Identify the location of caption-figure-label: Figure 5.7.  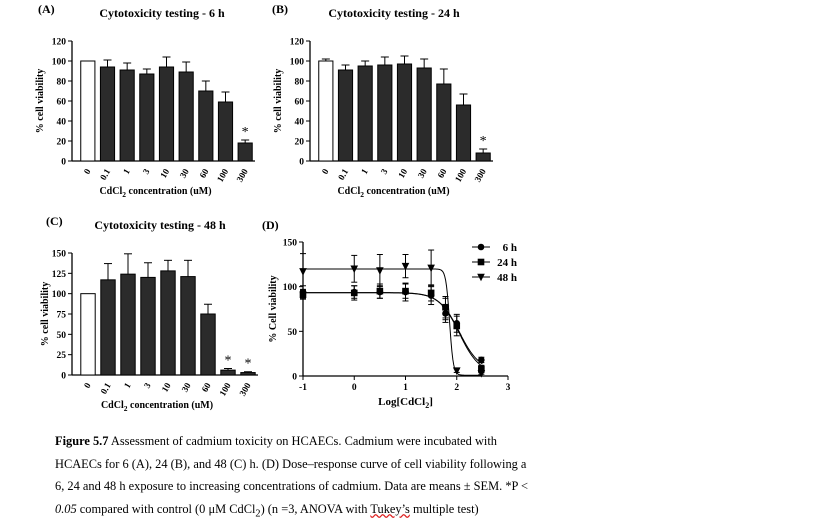
(82, 441).